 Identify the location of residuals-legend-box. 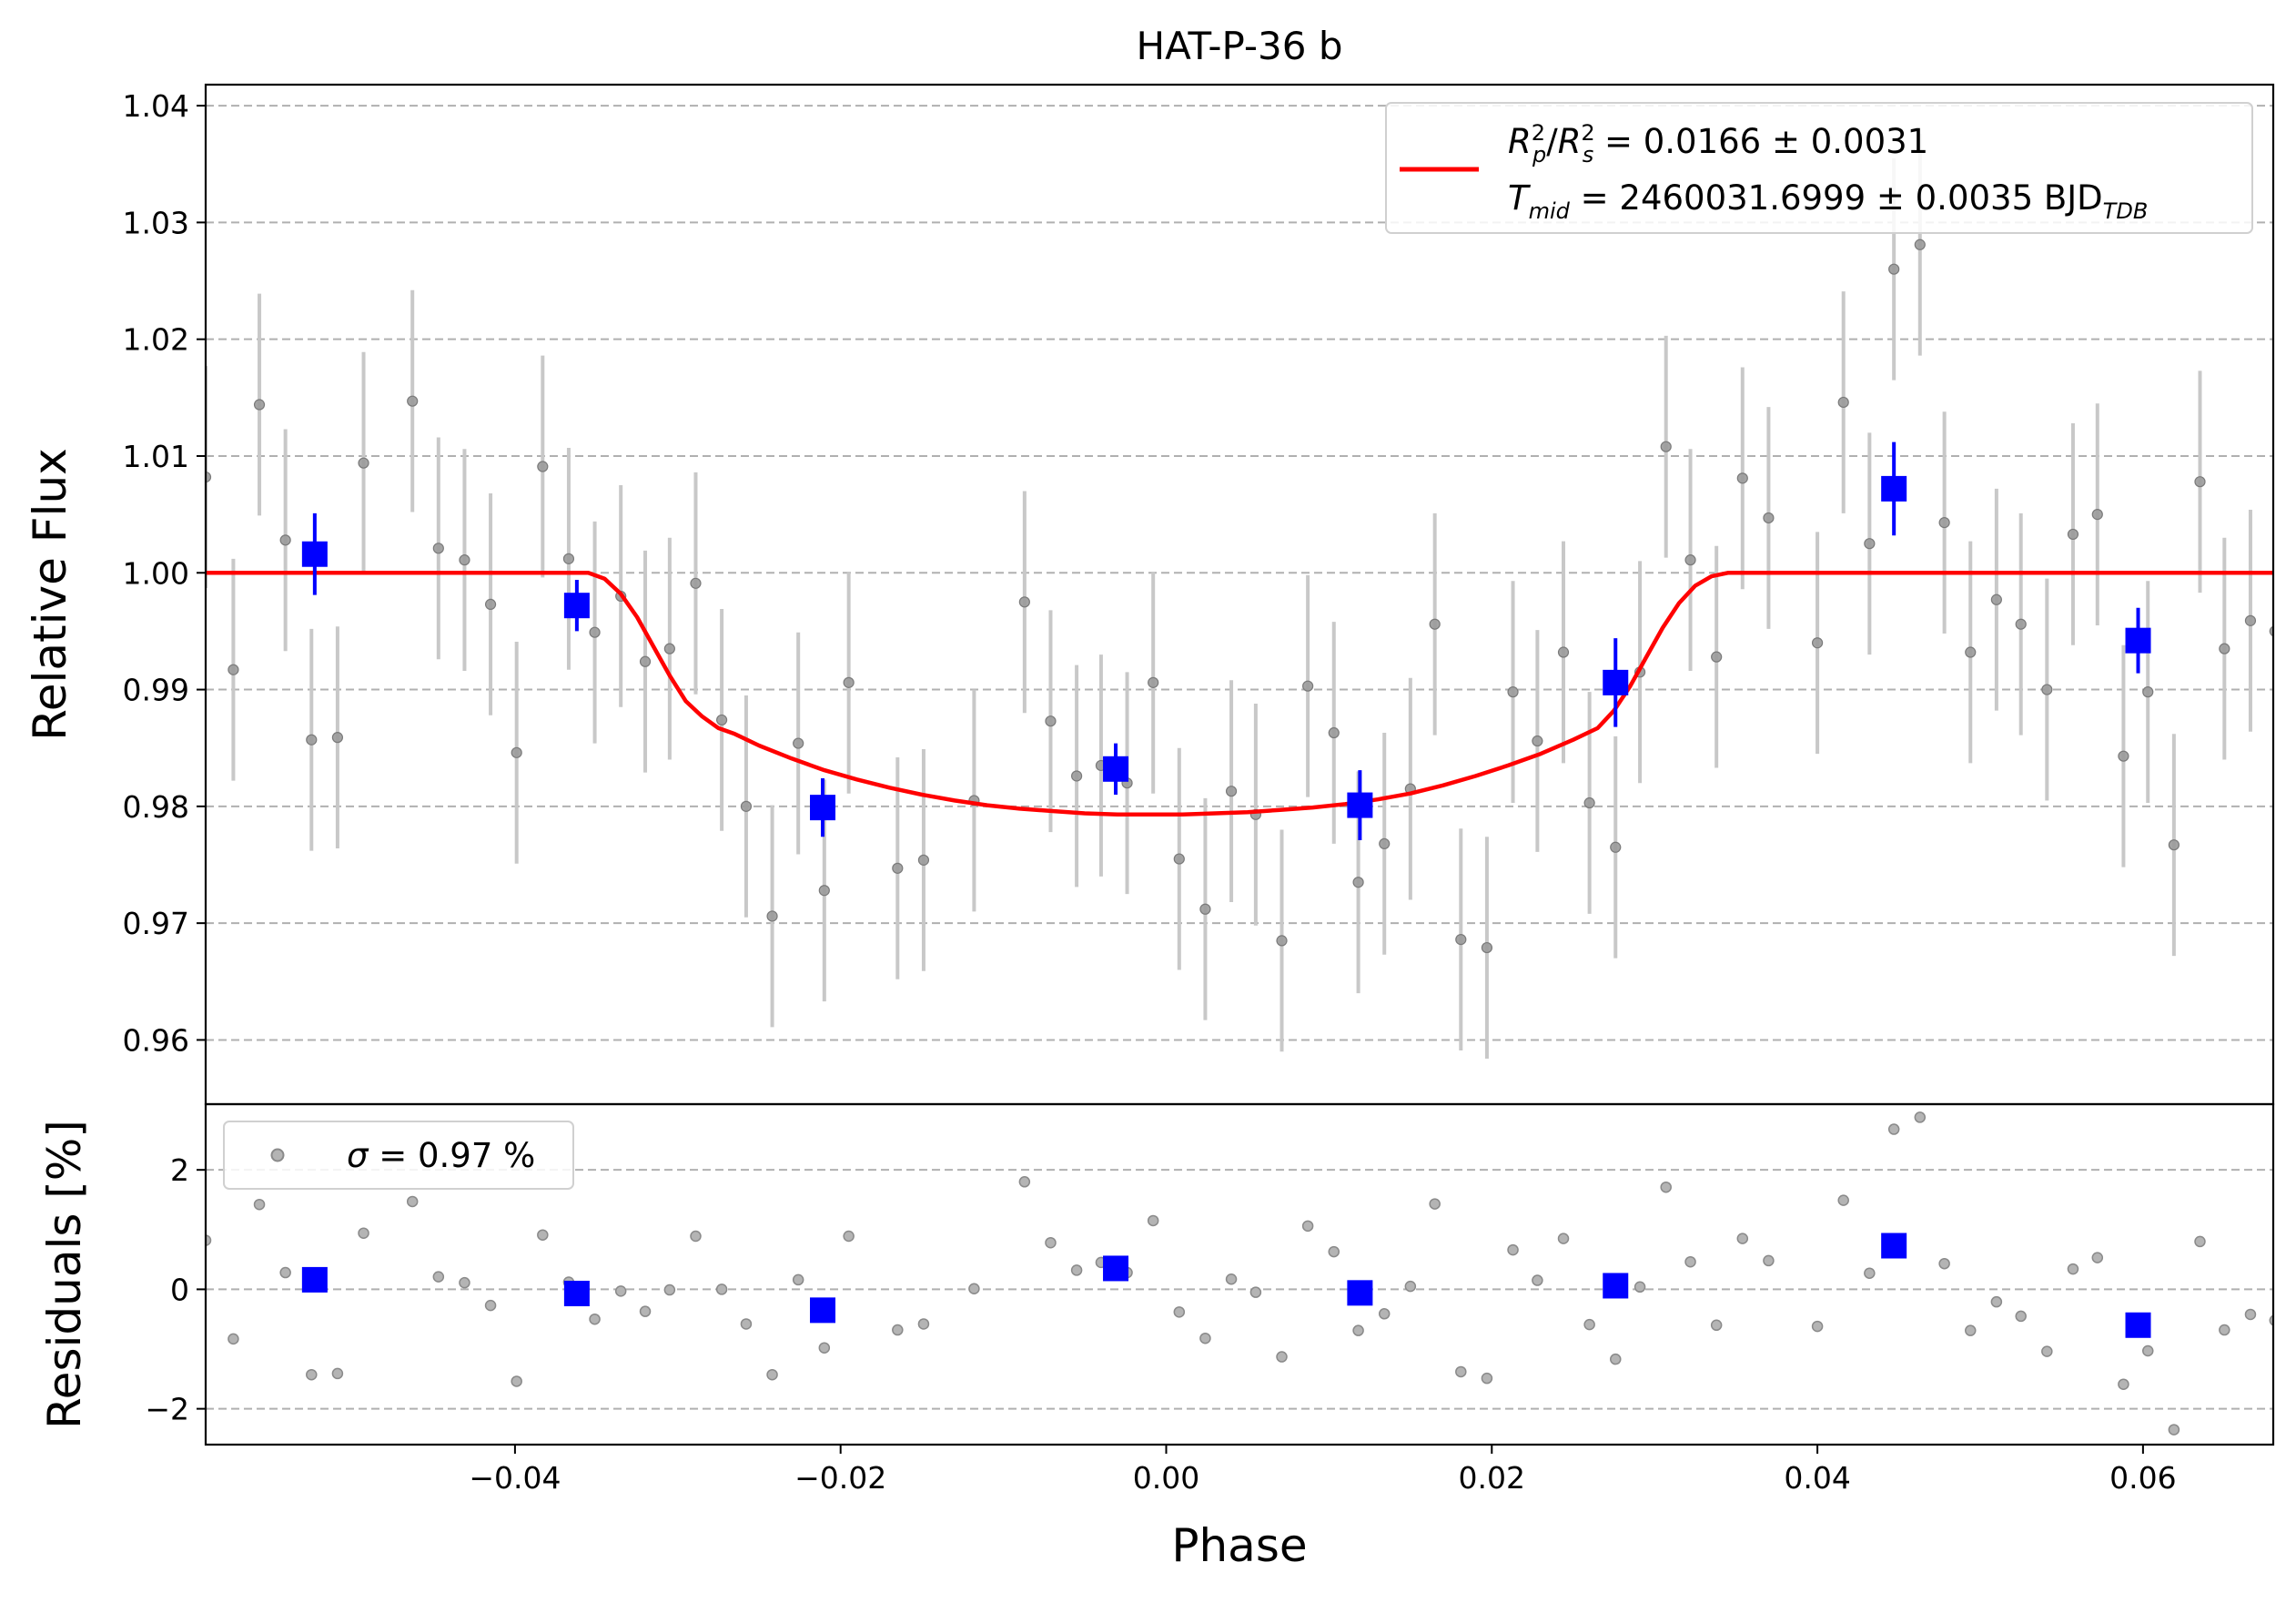
(399, 1155).